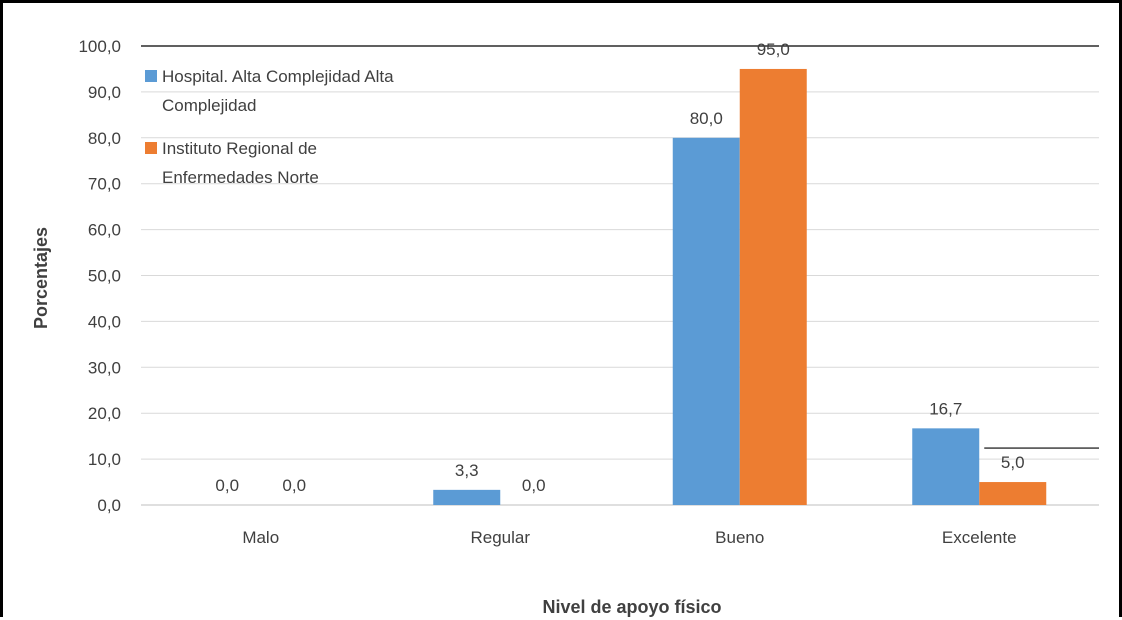 The width and height of the screenshot is (1122, 620). I want to click on legend-label-hospital-line-2: Complejidad, so click(209, 105).